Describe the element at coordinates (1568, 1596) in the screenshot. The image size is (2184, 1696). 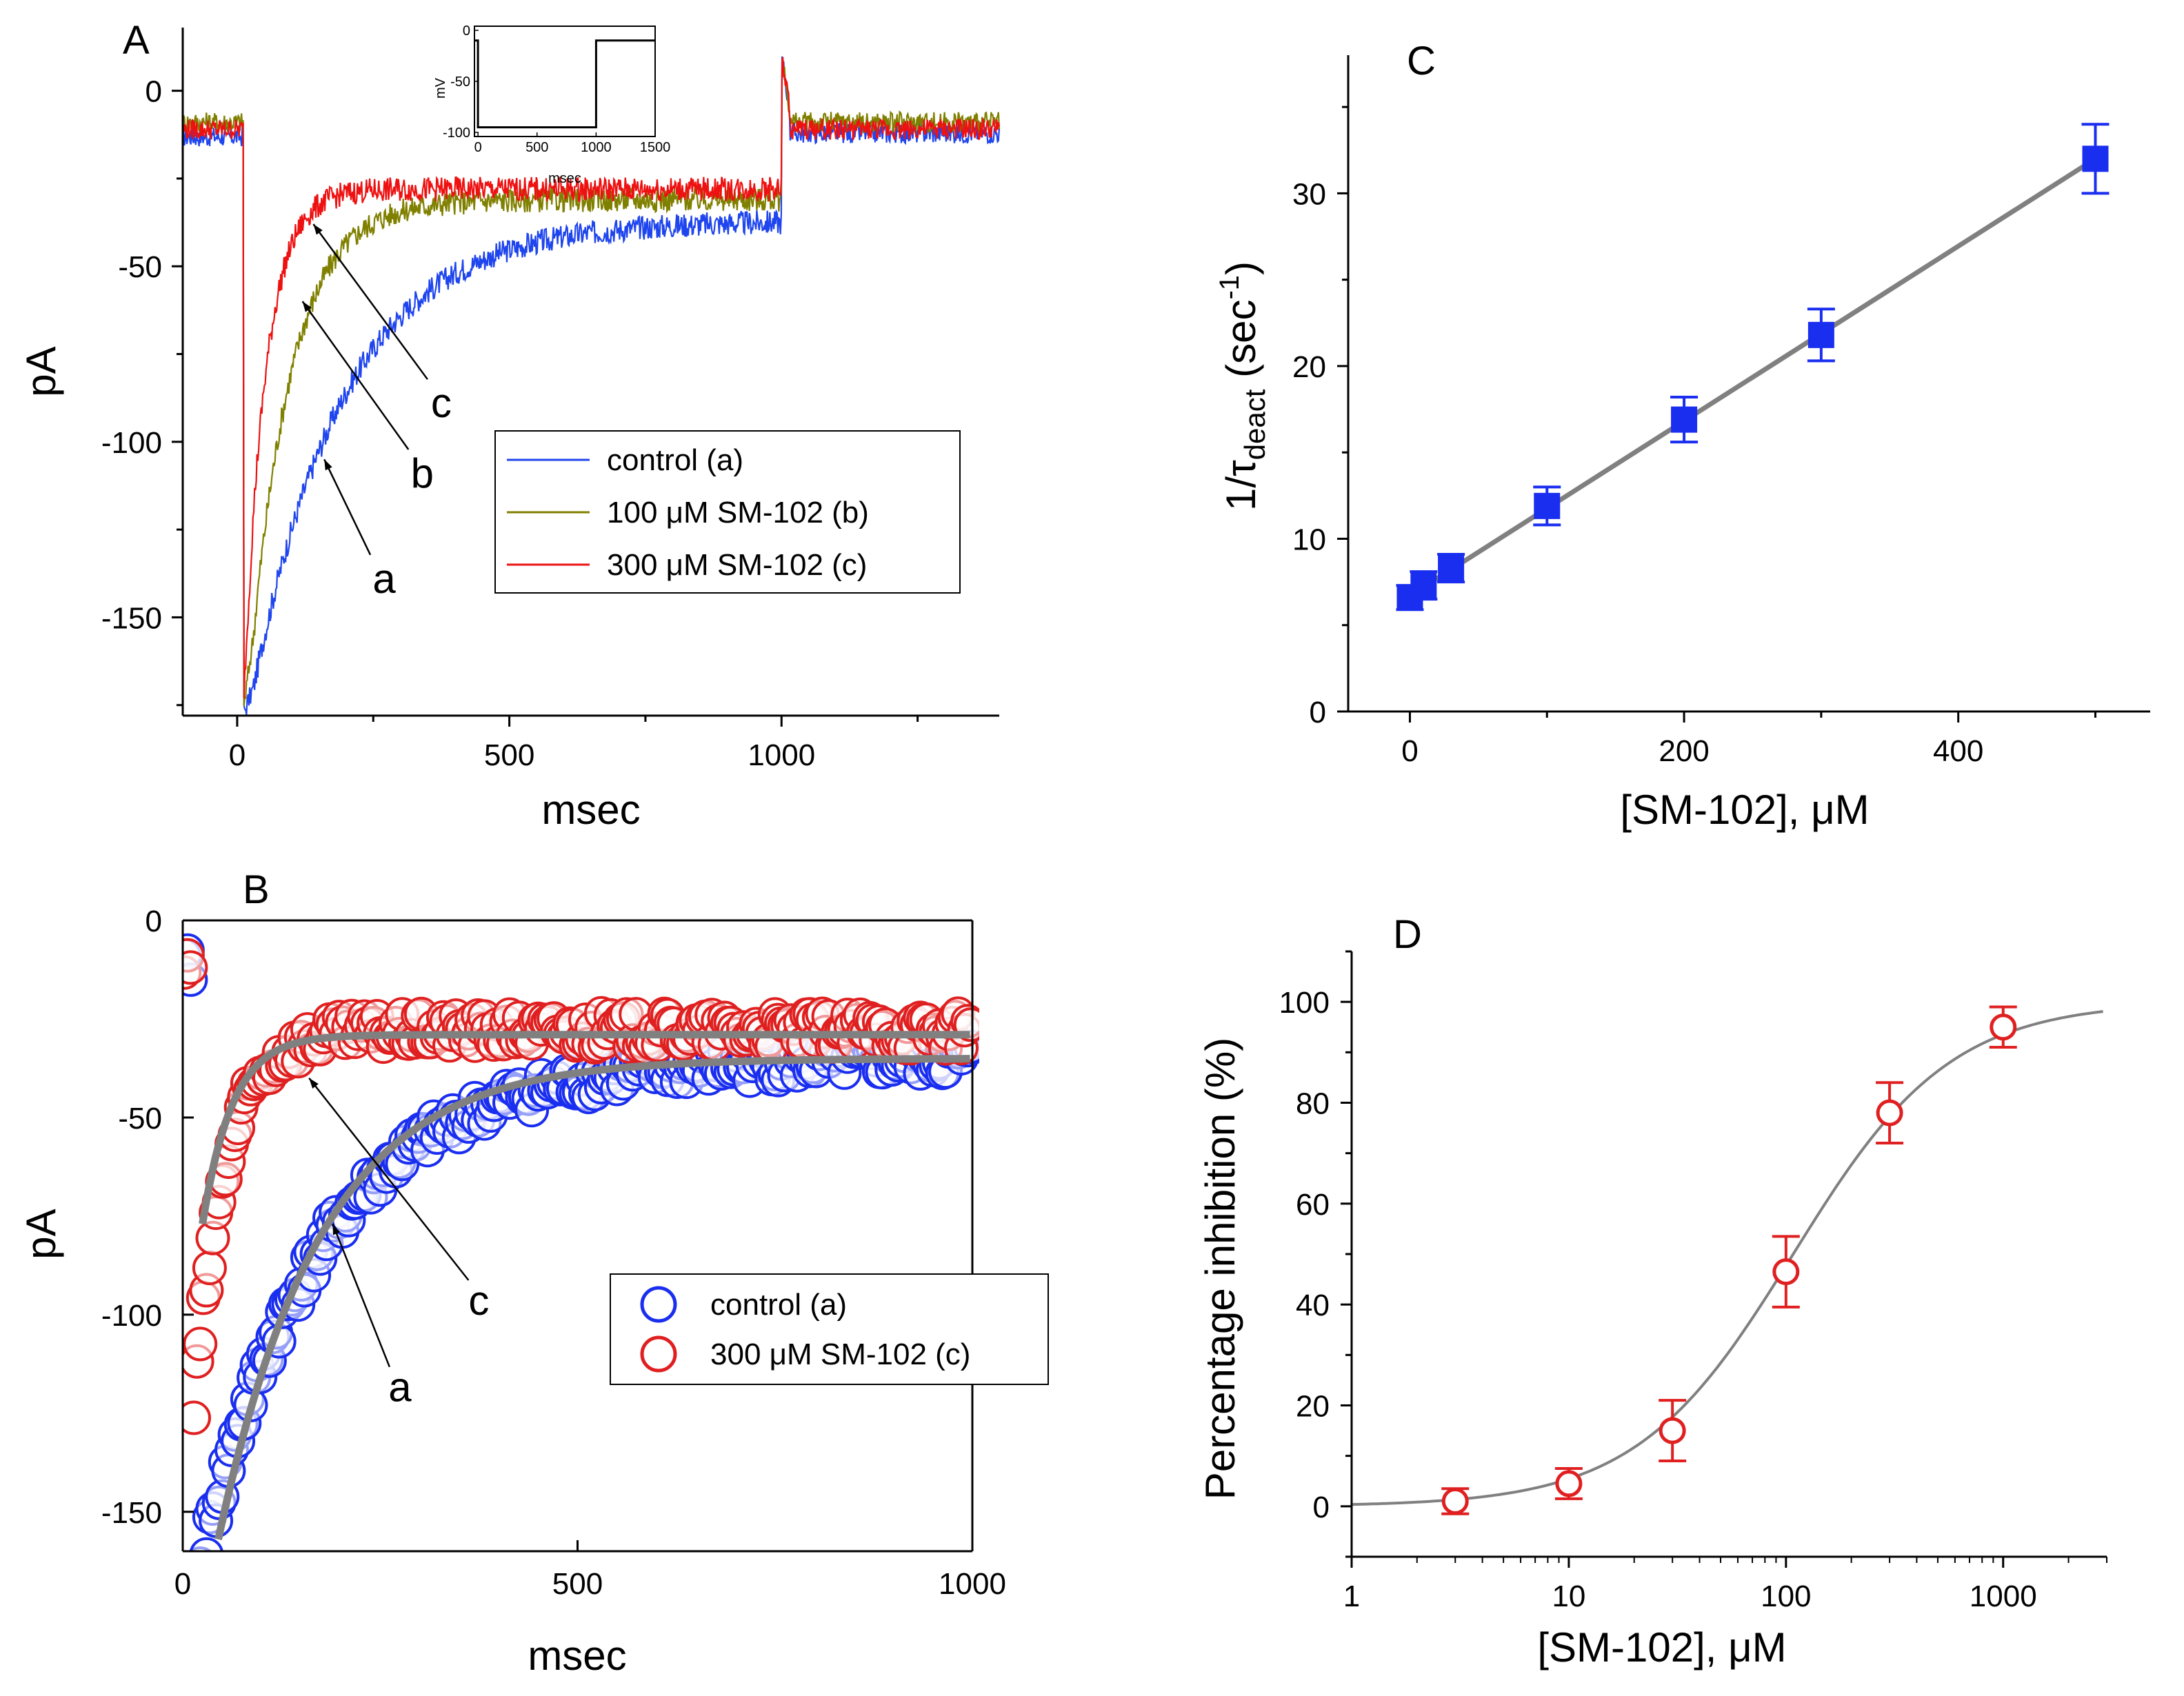
I see `x-tick-label: 10` at that location.